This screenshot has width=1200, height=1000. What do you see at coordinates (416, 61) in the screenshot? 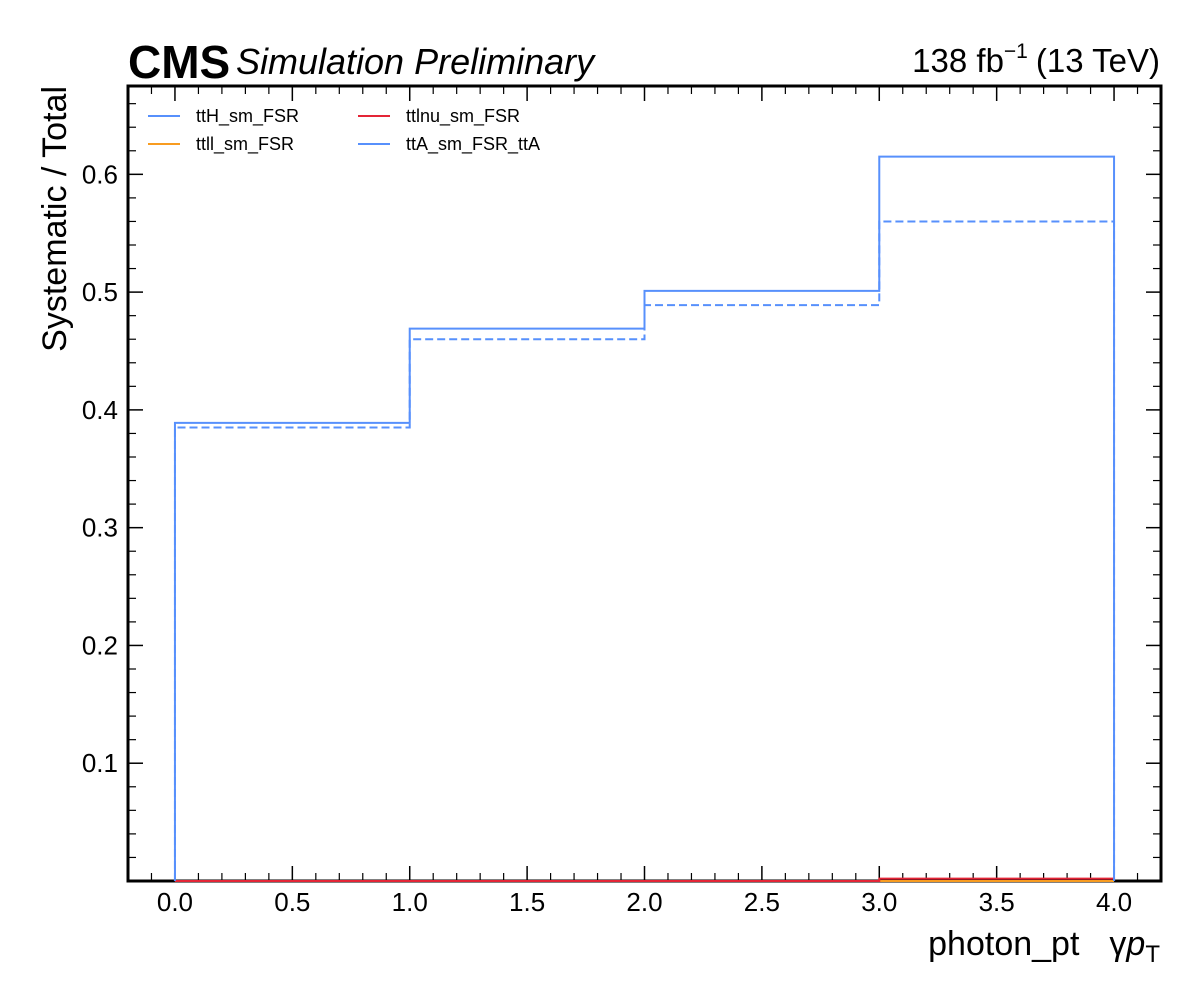
I see `simulation-tag: Simulation Preliminary` at bounding box center [416, 61].